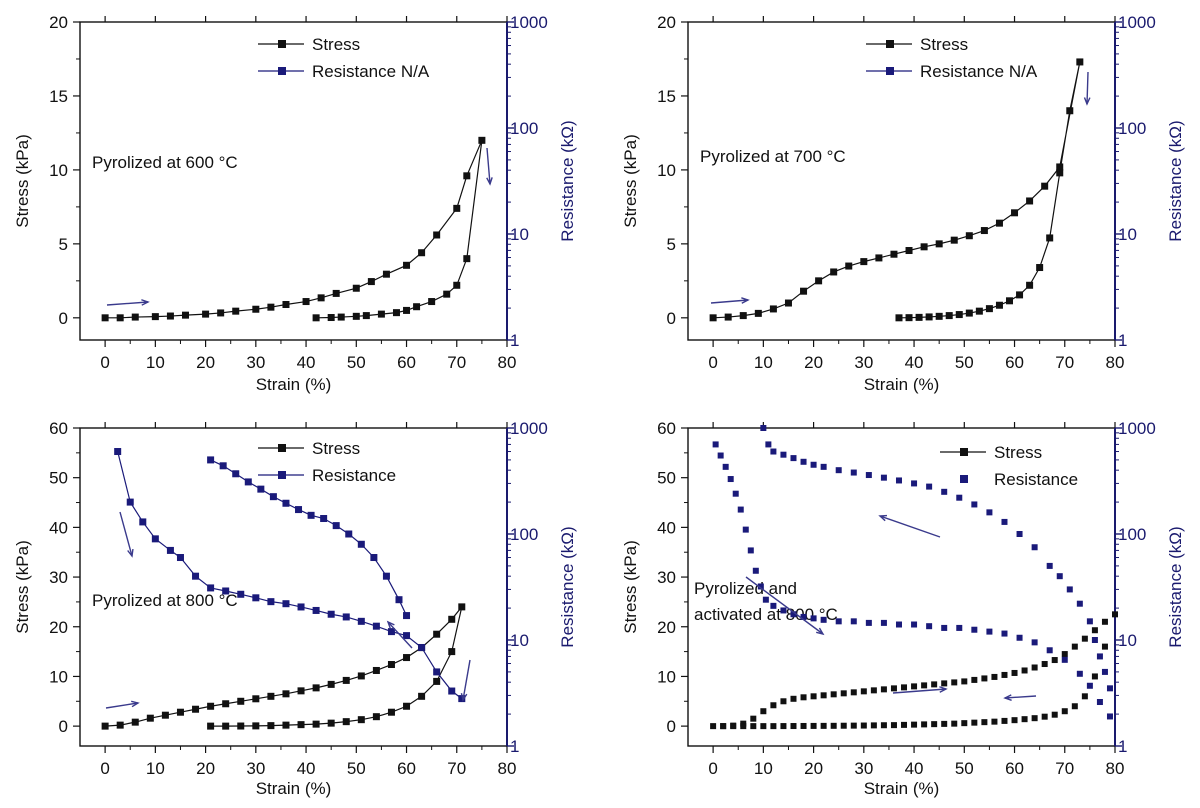  Describe the element at coordinates (293, 587) in the screenshot. I see `plot-frame` at that location.